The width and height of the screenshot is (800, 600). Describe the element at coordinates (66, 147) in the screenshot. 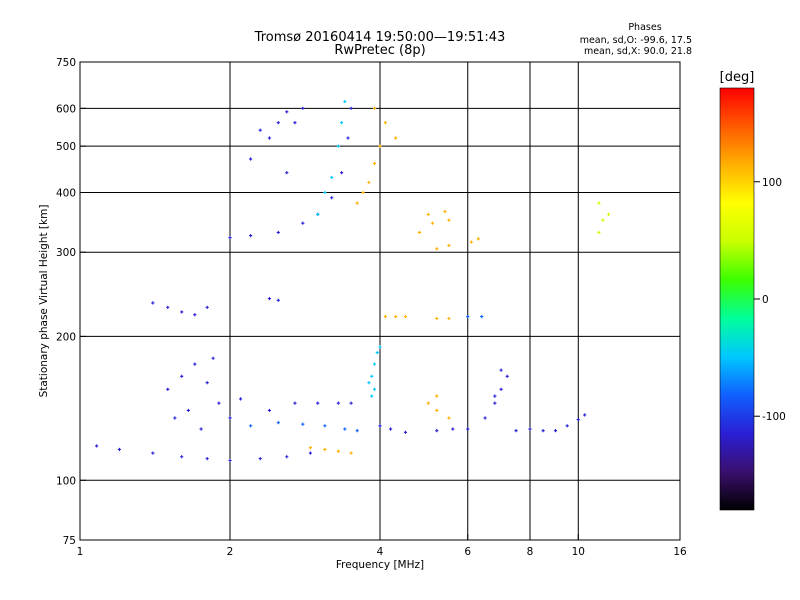

I see `y-tick-label: 500` at that location.